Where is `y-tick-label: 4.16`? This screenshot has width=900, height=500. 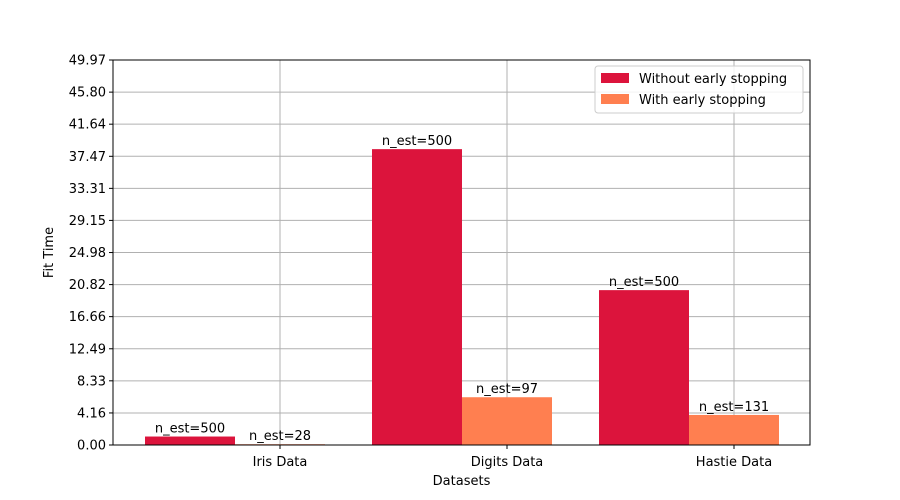 y-tick-label: 4.16 is located at coordinates (91, 413).